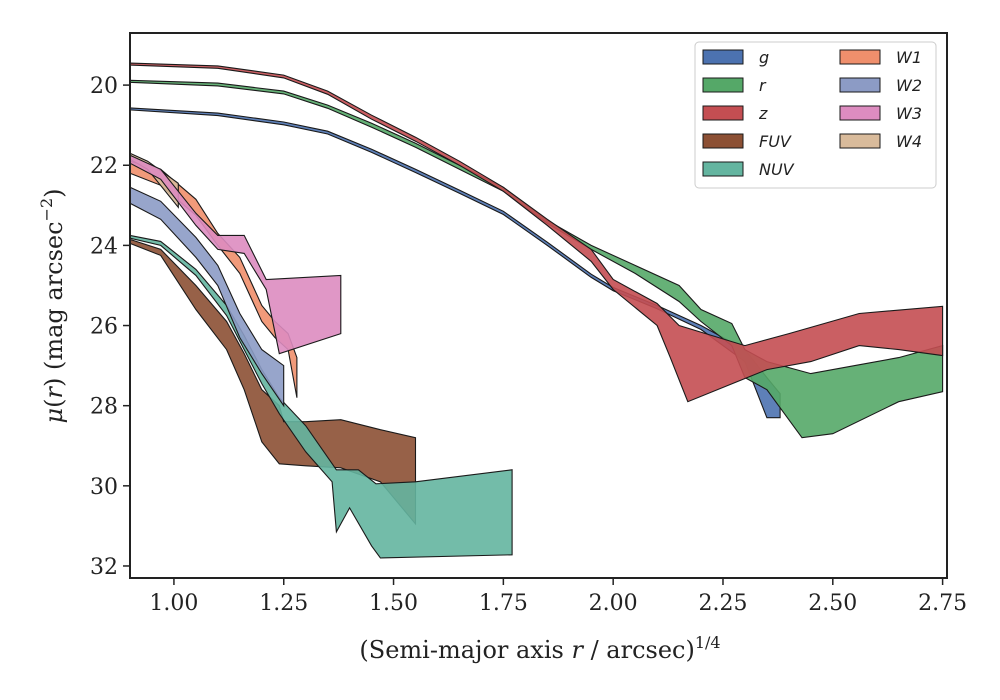 Image resolution: width=1000 pixels, height=700 pixels. What do you see at coordinates (775, 141) in the screenshot?
I see `legend-label-fuv: FUV` at bounding box center [775, 141].